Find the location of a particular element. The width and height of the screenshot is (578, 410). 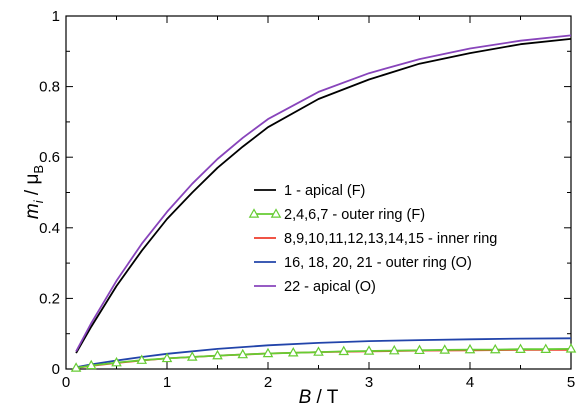

legend-label: 22 - apical (O) is located at coordinates (330, 287).